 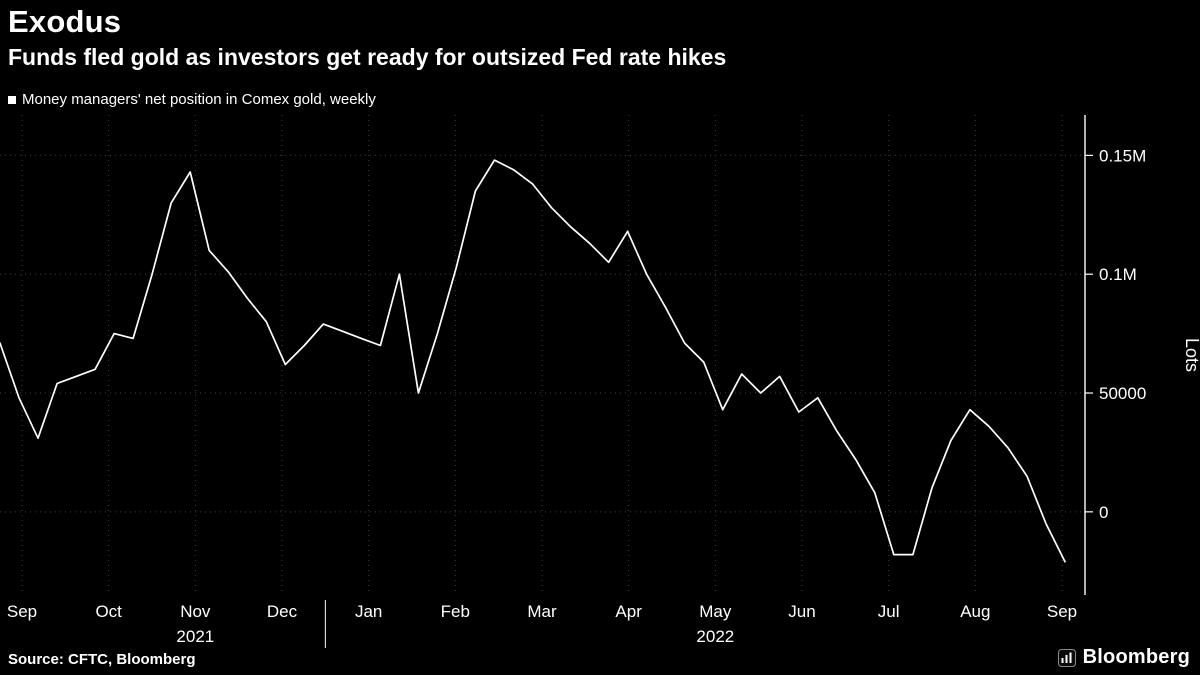 I want to click on x-axis-month-label: Aug, so click(x=975, y=611).